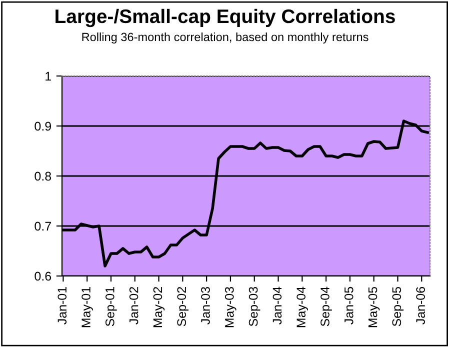 The width and height of the screenshot is (450, 347). Describe the element at coordinates (230, 307) in the screenshot. I see `x-tick-label: May-03` at that location.